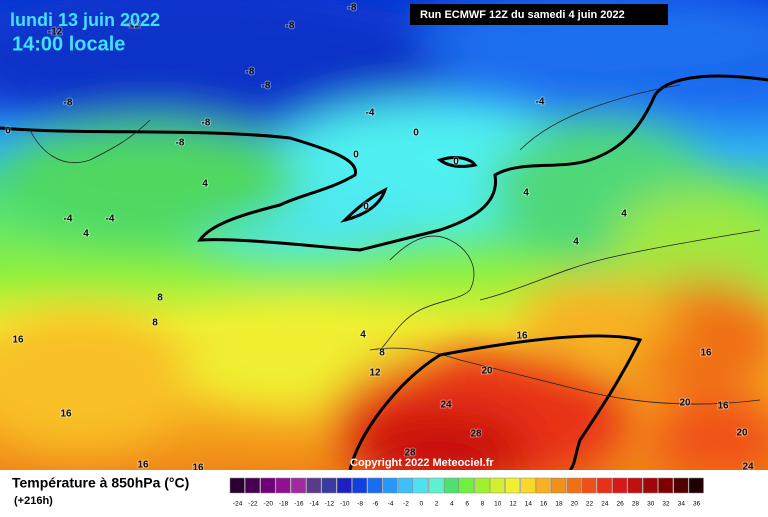  I want to click on colorbar-label: 30, so click(651, 504).